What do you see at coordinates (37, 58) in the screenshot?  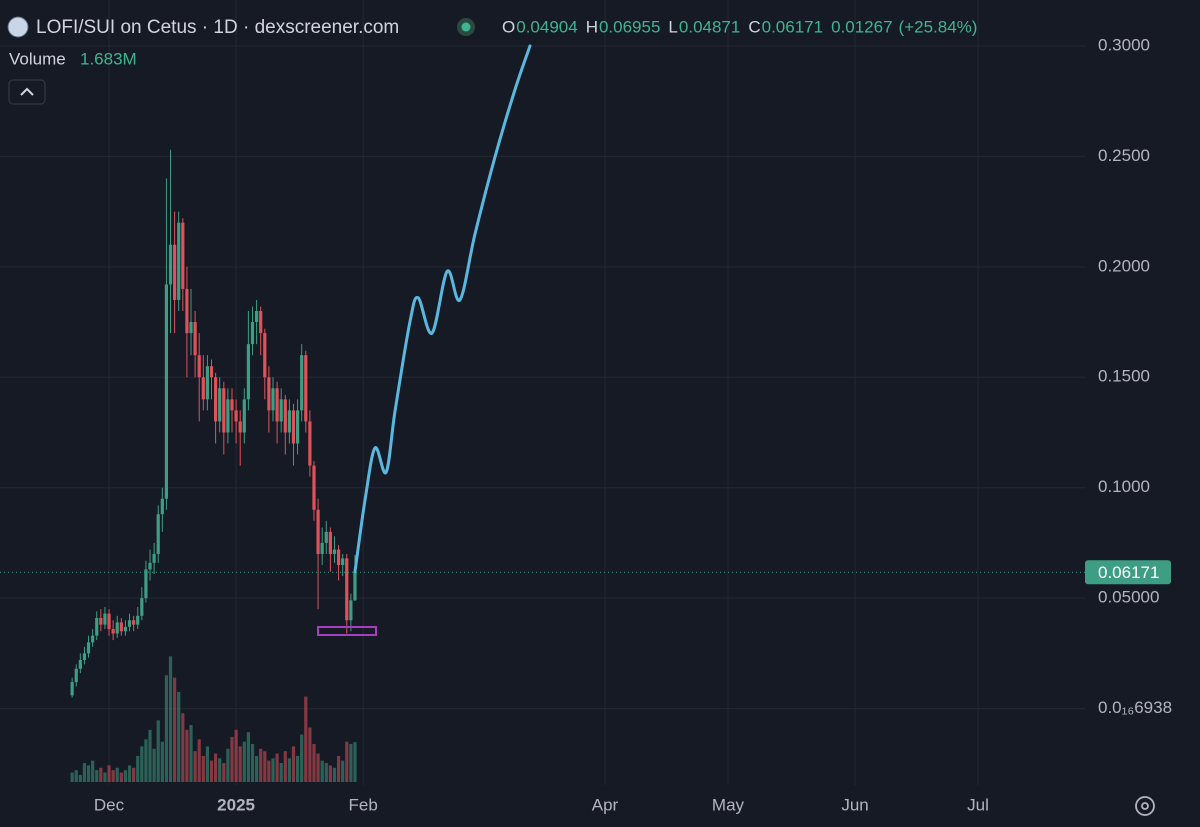 I see `volume-title: Volume` at bounding box center [37, 58].